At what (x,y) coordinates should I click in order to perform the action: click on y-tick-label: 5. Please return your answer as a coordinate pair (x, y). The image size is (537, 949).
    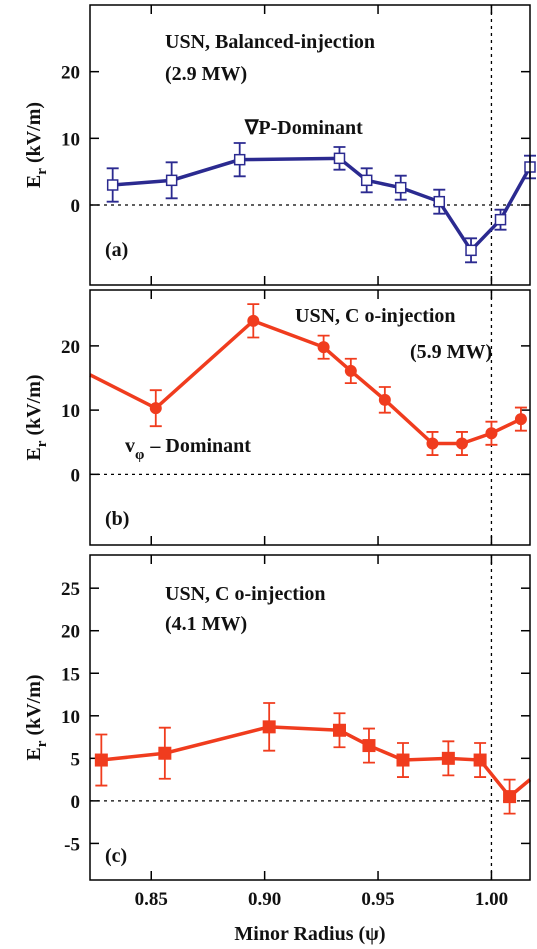
    Looking at the image, I should click on (76, 759).